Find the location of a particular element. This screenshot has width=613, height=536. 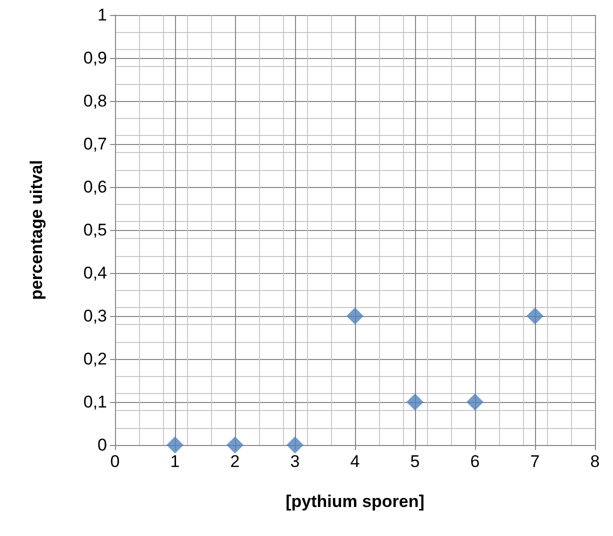

x-tick-label: 6 is located at coordinates (475, 461).